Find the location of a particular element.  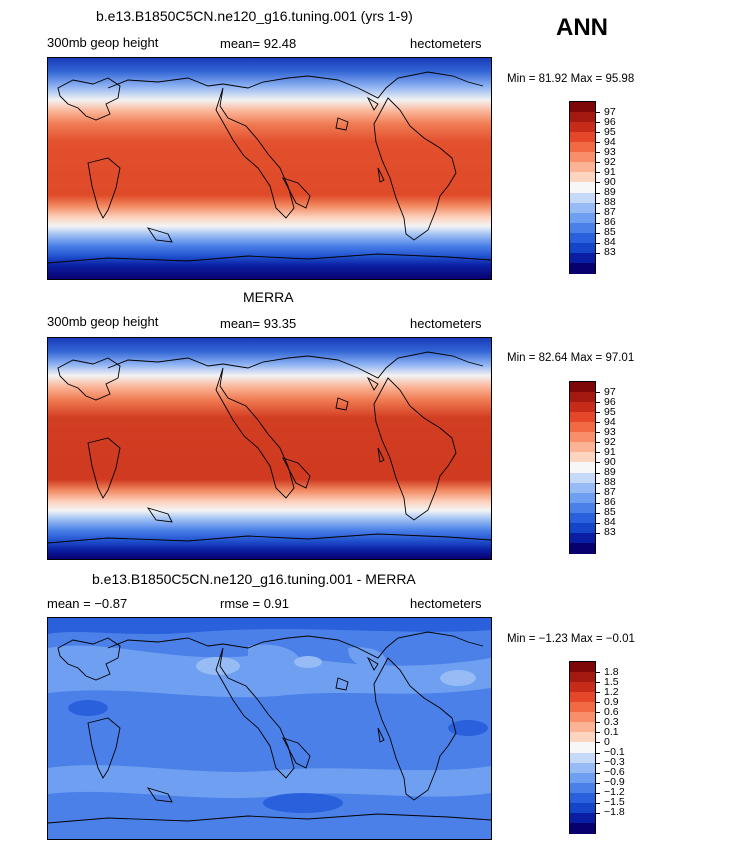

panel-title-obs: MERRA is located at coordinates (268, 297).